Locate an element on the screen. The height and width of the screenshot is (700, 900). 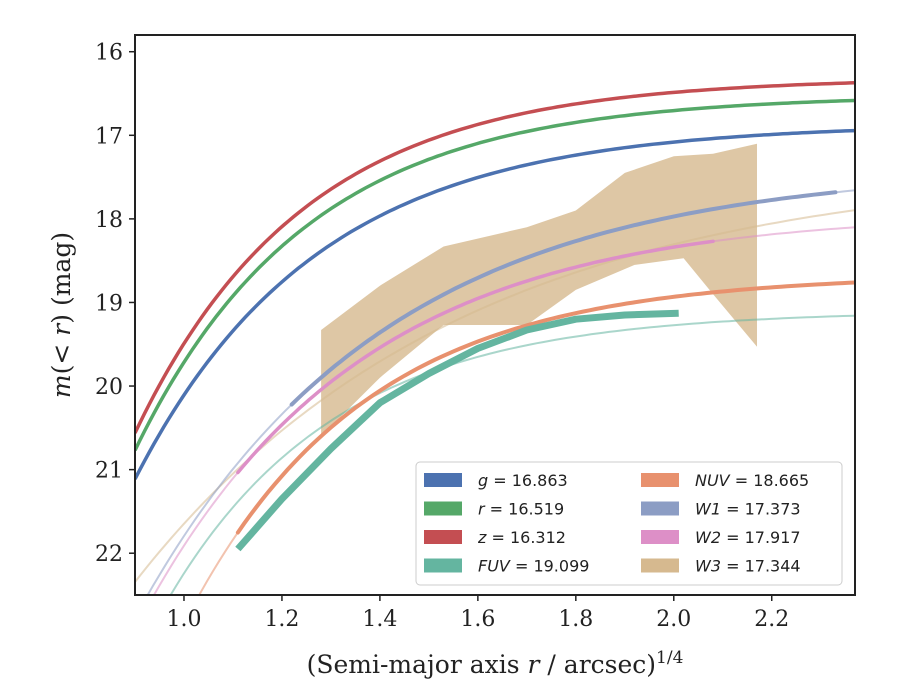
legend-label-FUV: FUV = 19.099 is located at coordinates (533, 566).